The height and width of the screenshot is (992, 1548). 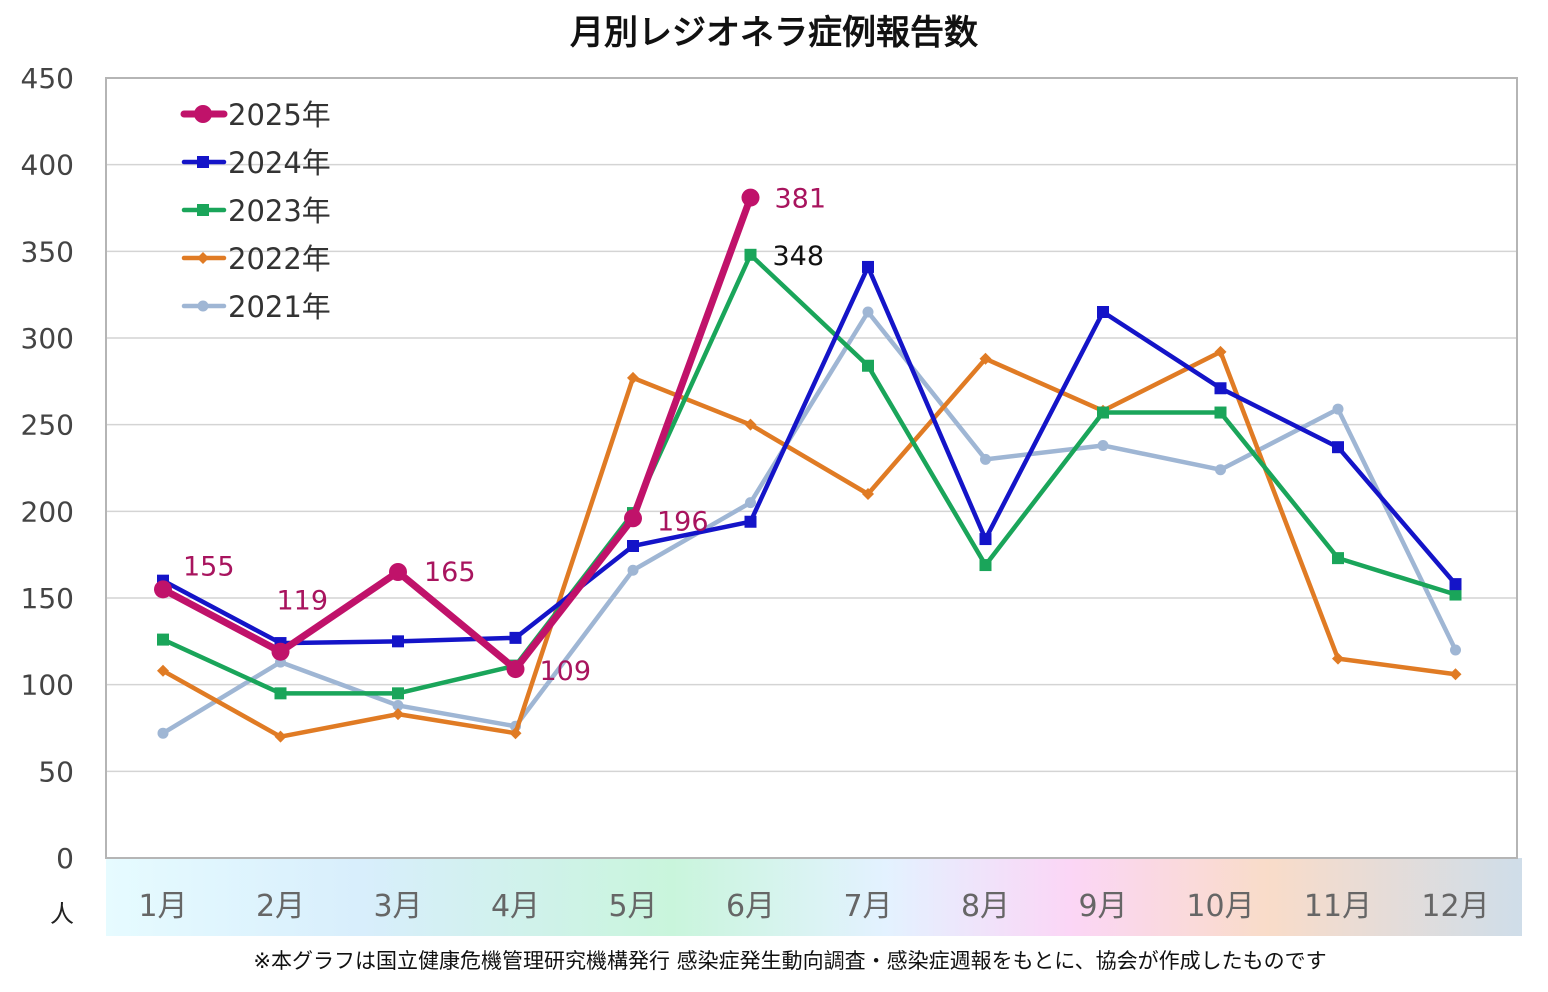 What do you see at coordinates (774, 33) in the screenshot?
I see `chart-title: 月別レジオネラ症例報告数` at bounding box center [774, 33].